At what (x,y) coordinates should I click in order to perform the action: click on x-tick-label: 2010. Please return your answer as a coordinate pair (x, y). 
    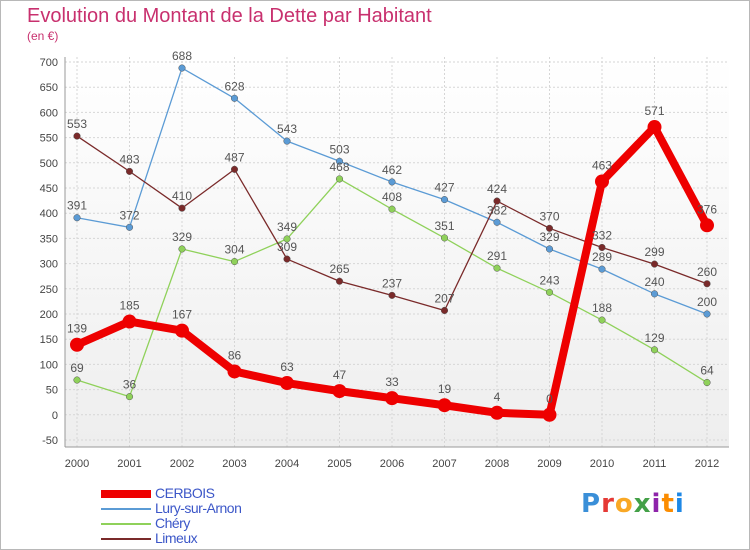
    Looking at the image, I should click on (602, 464).